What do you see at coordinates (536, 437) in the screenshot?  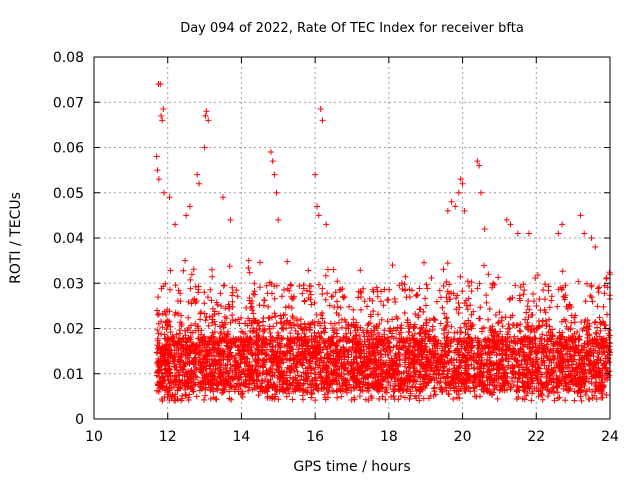 I see `x-tick-label: 22` at bounding box center [536, 437].